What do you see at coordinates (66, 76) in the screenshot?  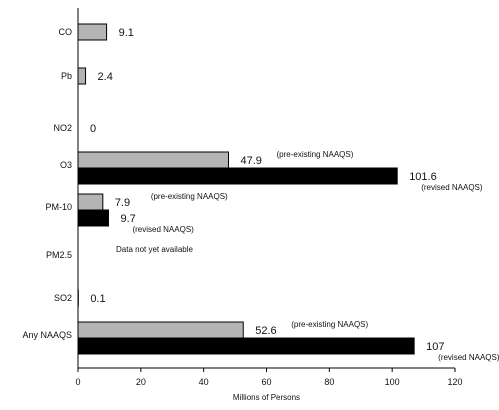 I see `category-label: Pb` at bounding box center [66, 76].